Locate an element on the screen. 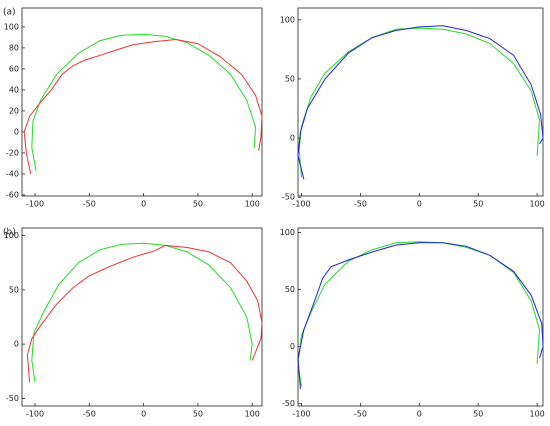 This screenshot has height=426, width=550. y-tick-label: 40 is located at coordinates (14, 89).